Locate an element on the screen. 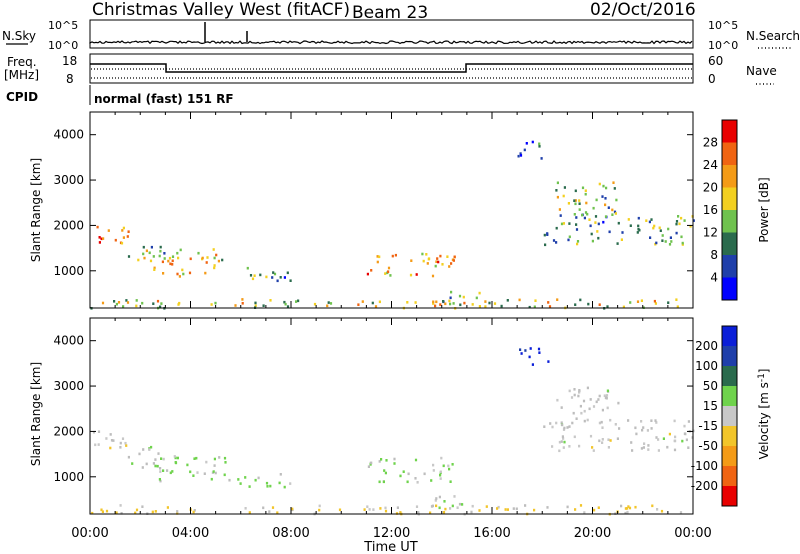  colorbar-tick-label: 12 is located at coordinates (710, 233).